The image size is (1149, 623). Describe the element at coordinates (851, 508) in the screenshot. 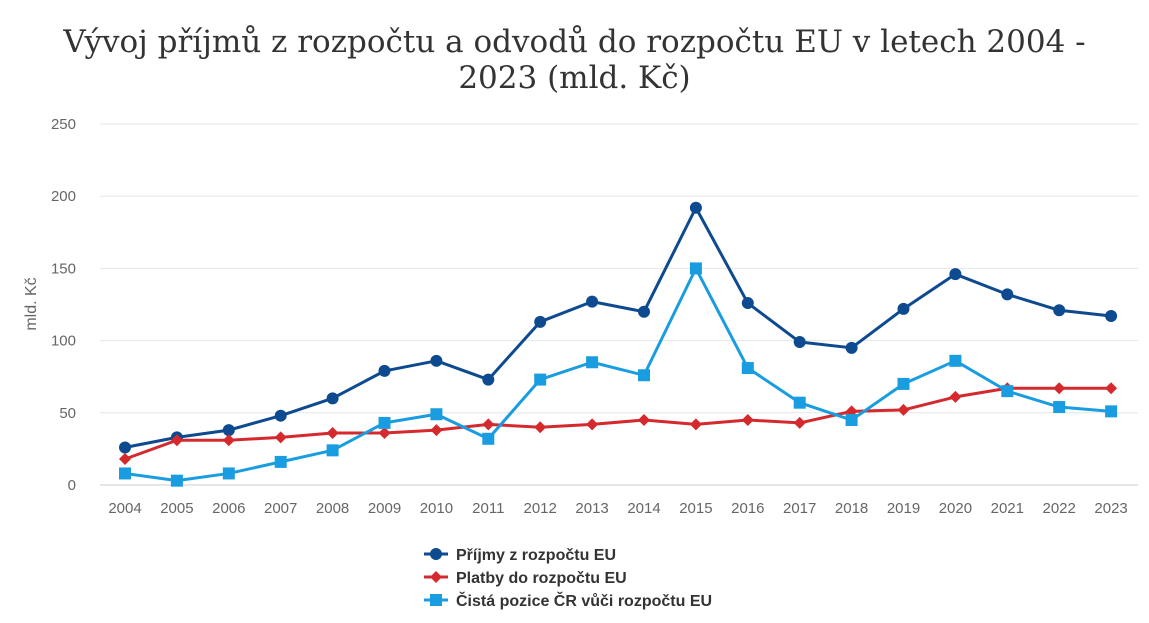

I see `x-tick-label: 2018` at that location.